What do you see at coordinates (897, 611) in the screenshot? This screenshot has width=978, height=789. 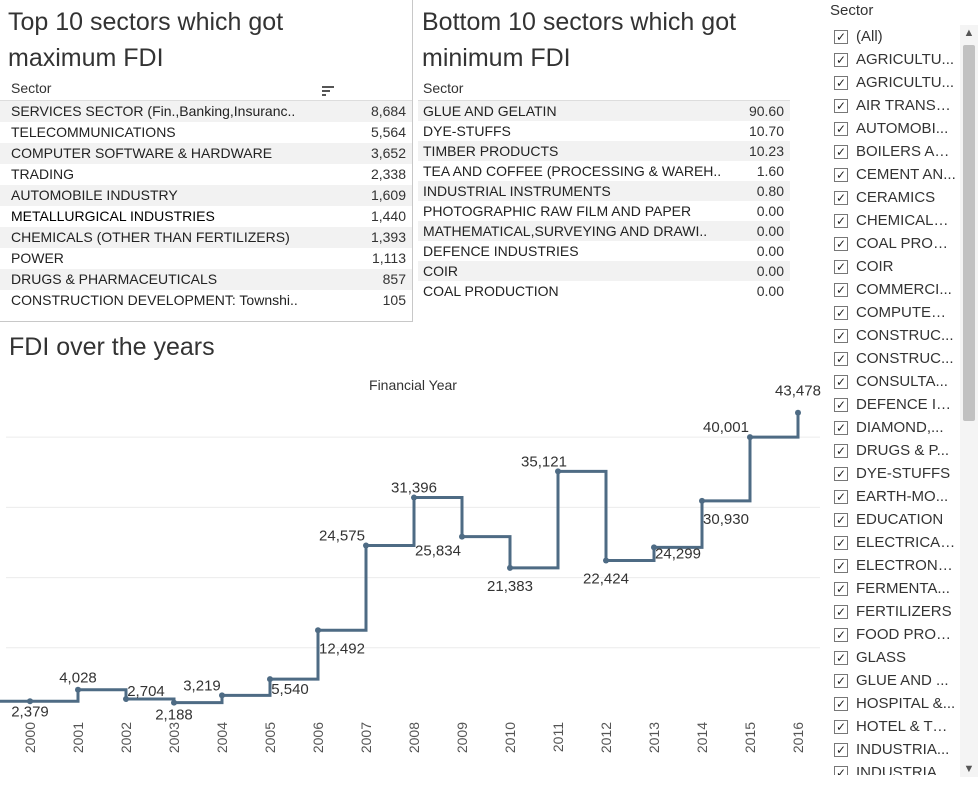 I see `filter-item: ✓ FERTILIZERS` at bounding box center [897, 611].